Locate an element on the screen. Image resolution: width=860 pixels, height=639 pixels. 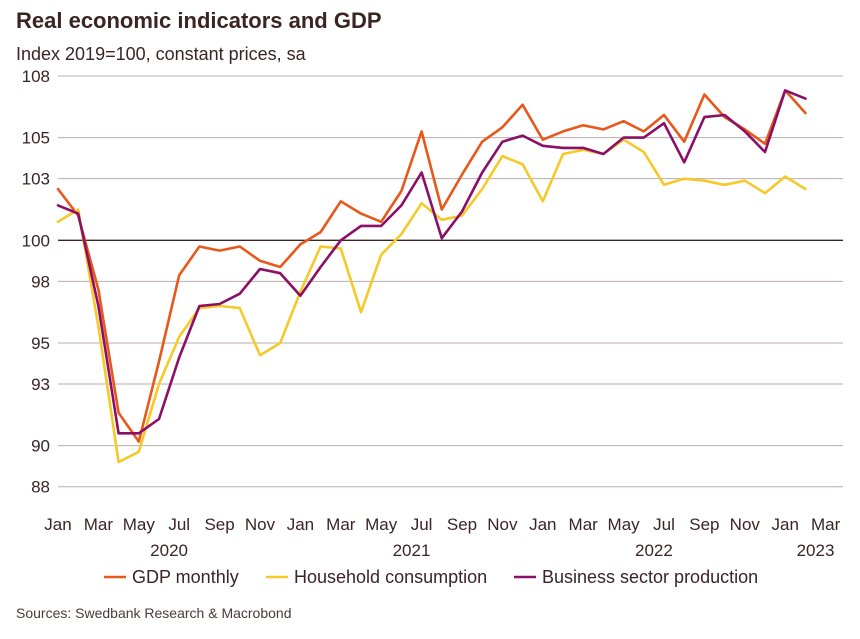
legend-label: Business sector production is located at coordinates (650, 577).